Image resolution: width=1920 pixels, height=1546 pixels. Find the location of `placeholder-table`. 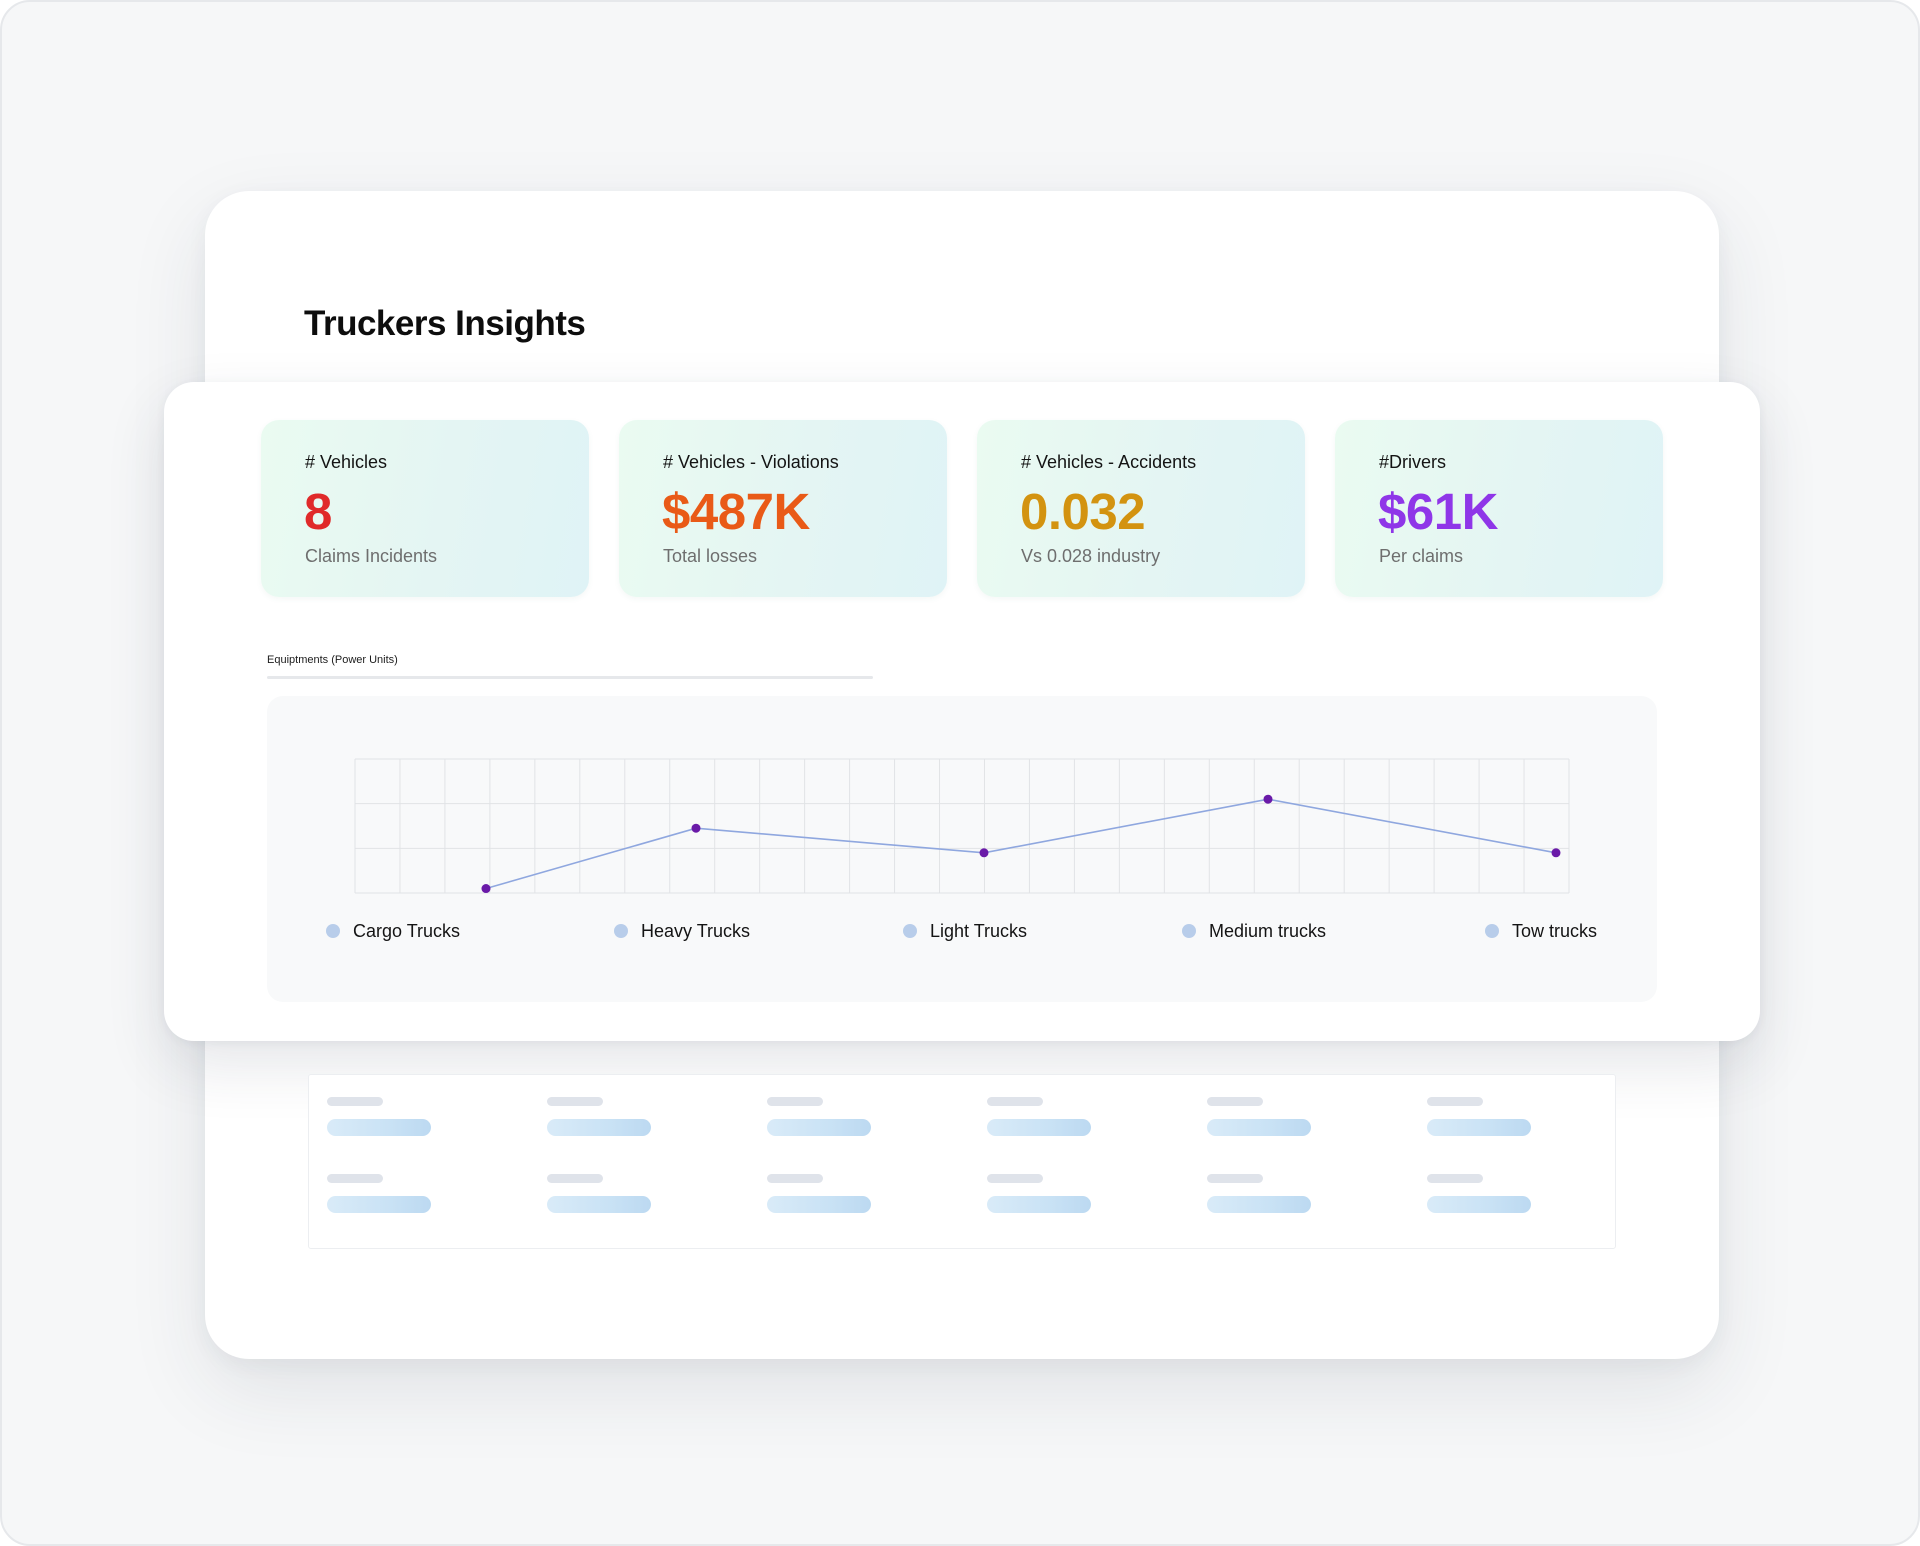

placeholder-table is located at coordinates (962, 1161).